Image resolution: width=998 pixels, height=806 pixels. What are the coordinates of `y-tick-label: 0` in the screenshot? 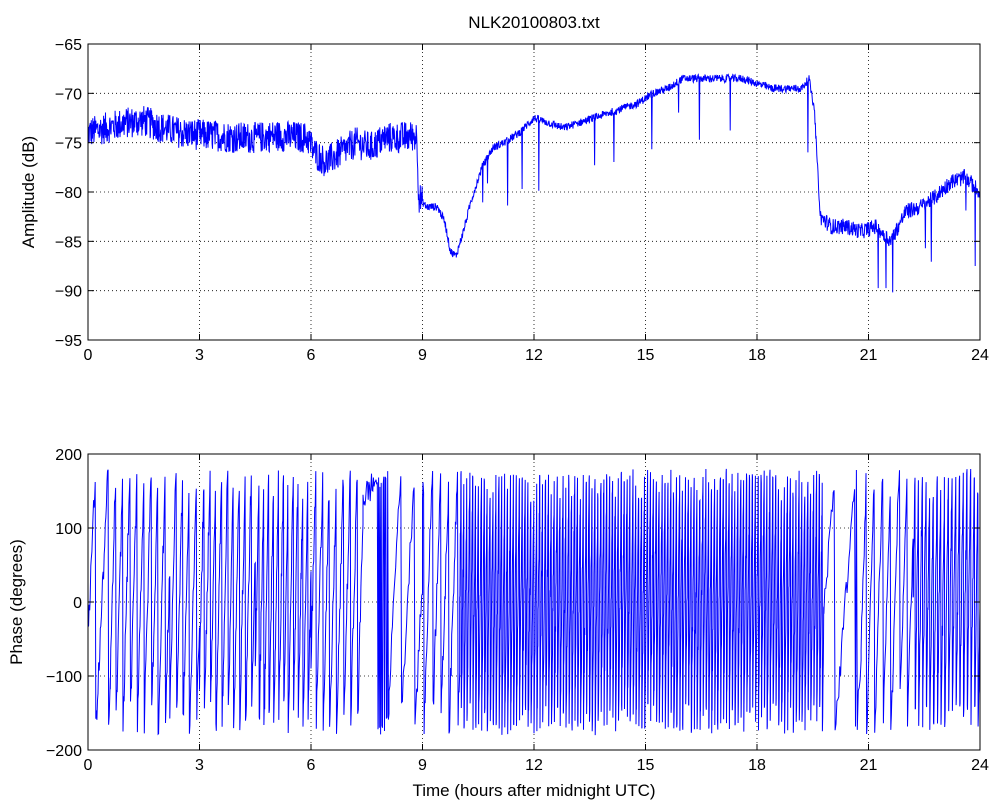 It's located at (77, 603).